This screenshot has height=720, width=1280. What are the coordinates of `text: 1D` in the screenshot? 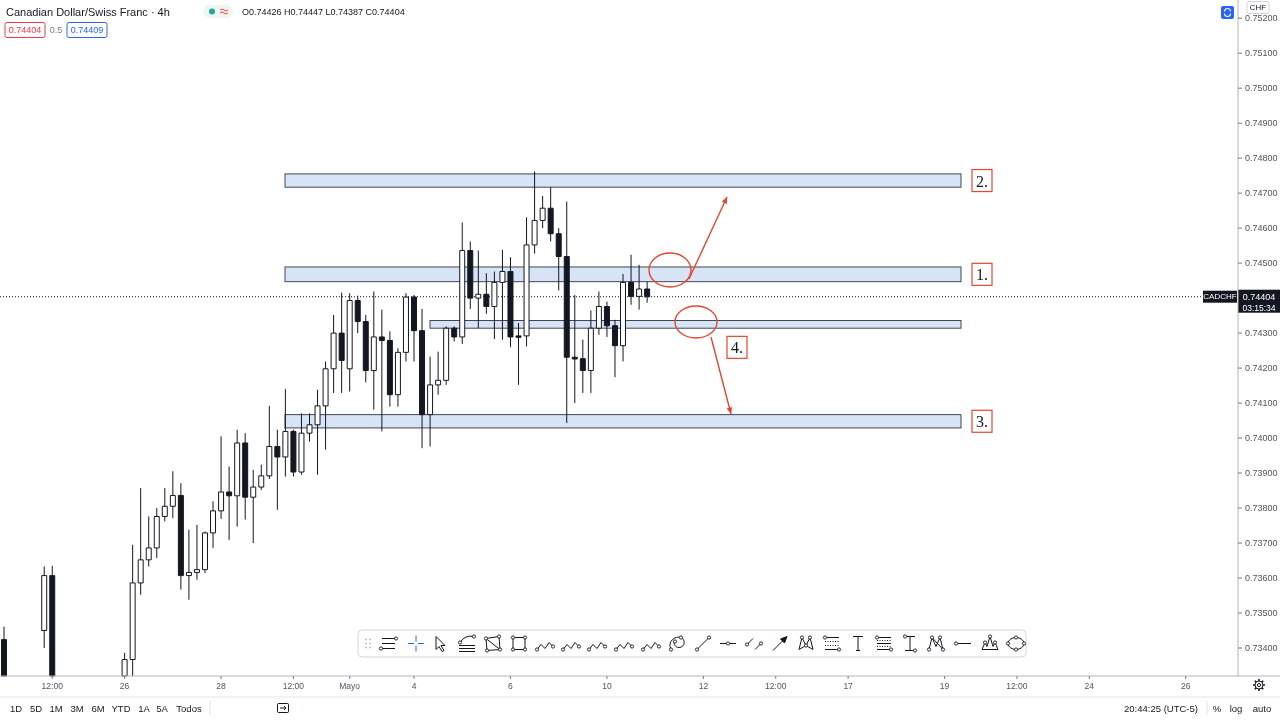 It's located at (16, 708).